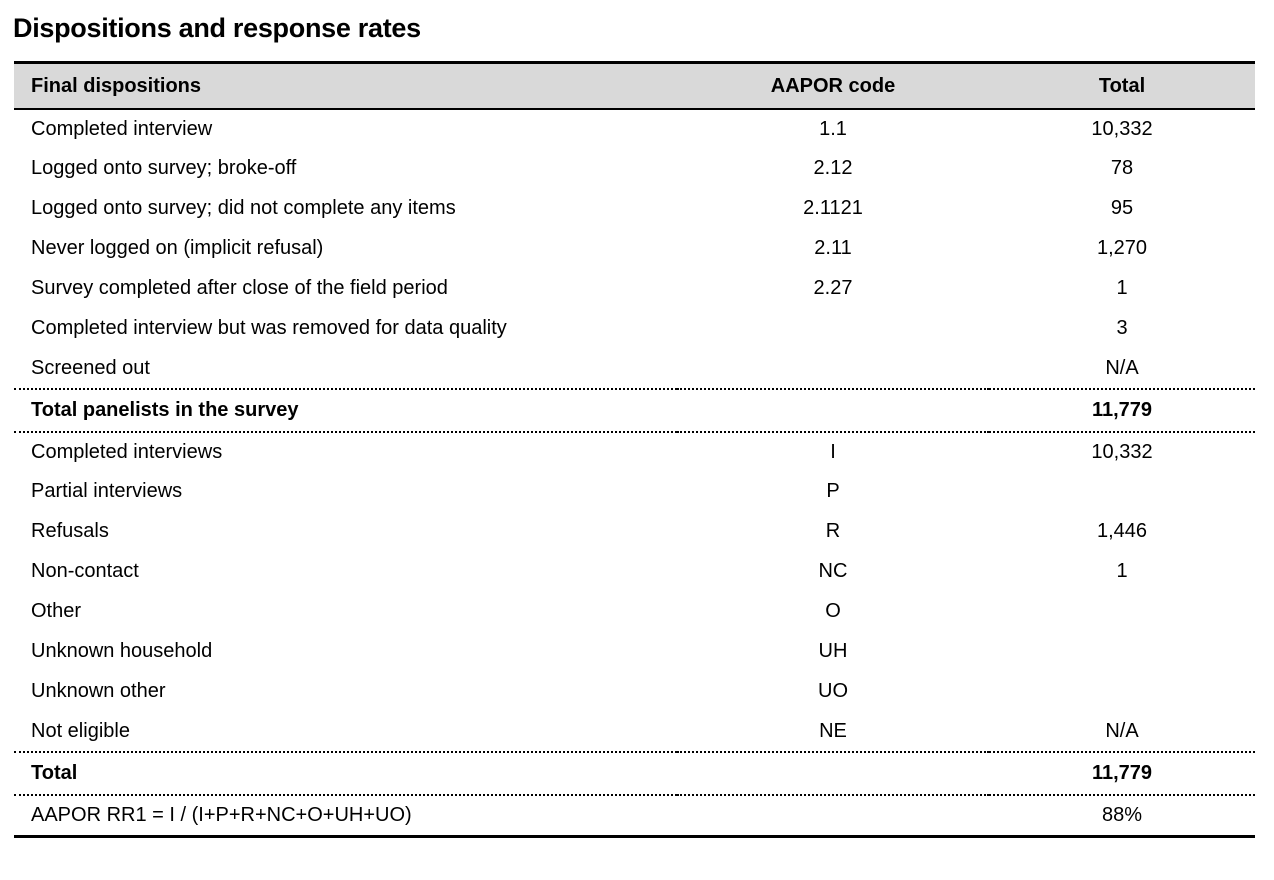 This screenshot has width=1274, height=880. Describe the element at coordinates (833, 248) in the screenshot. I see `aapor-code-cell: 2.11` at that location.